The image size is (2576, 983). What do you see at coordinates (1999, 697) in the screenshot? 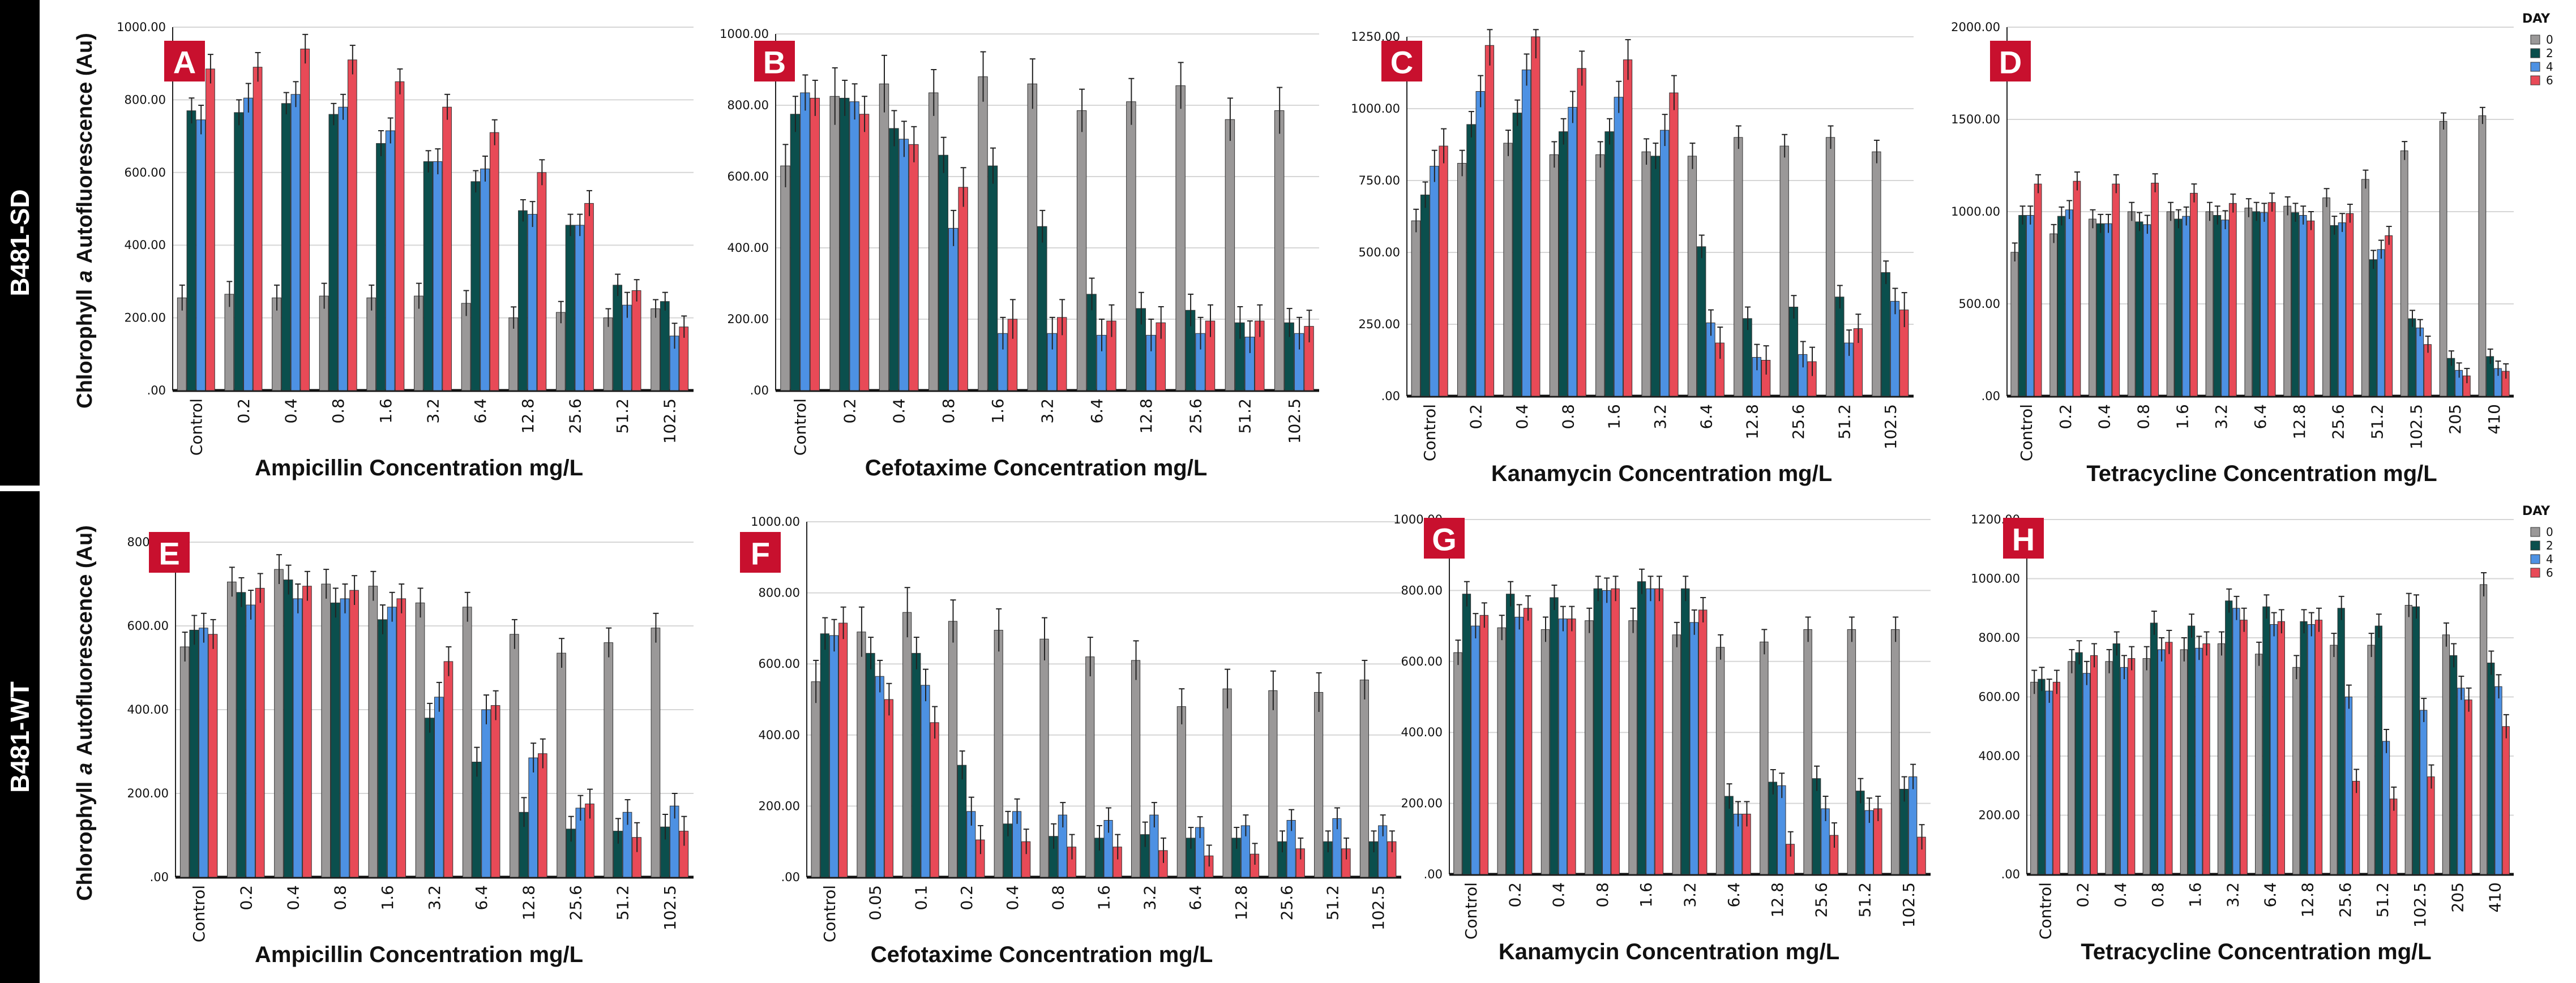
I see `y-tick-label: 600.00` at bounding box center [1999, 697].